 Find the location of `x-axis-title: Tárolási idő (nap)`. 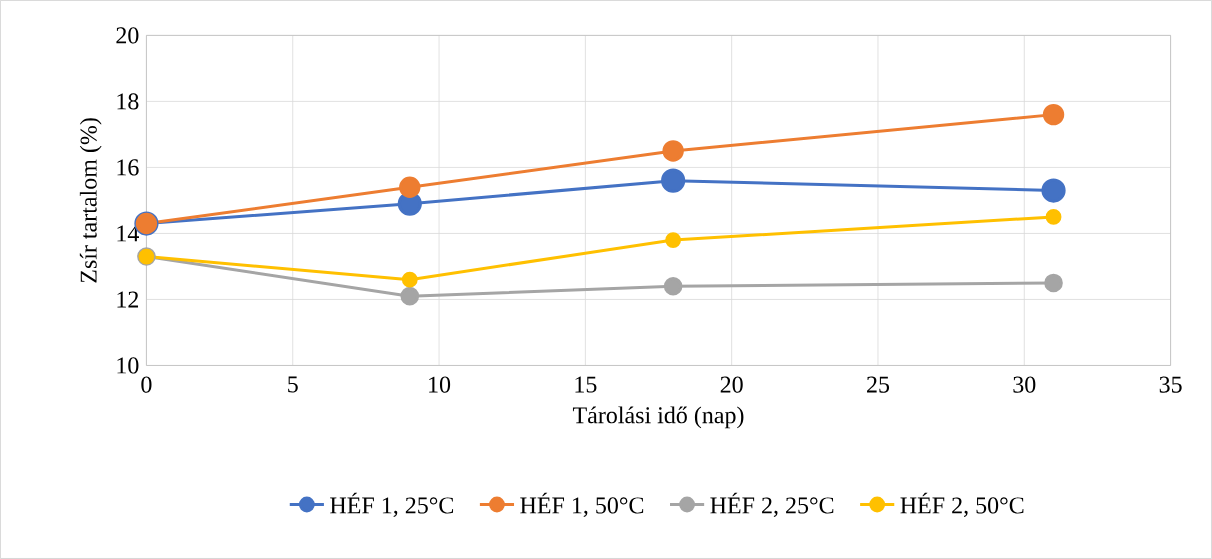

x-axis-title: Tárolási idő (nap) is located at coordinates (658, 417).